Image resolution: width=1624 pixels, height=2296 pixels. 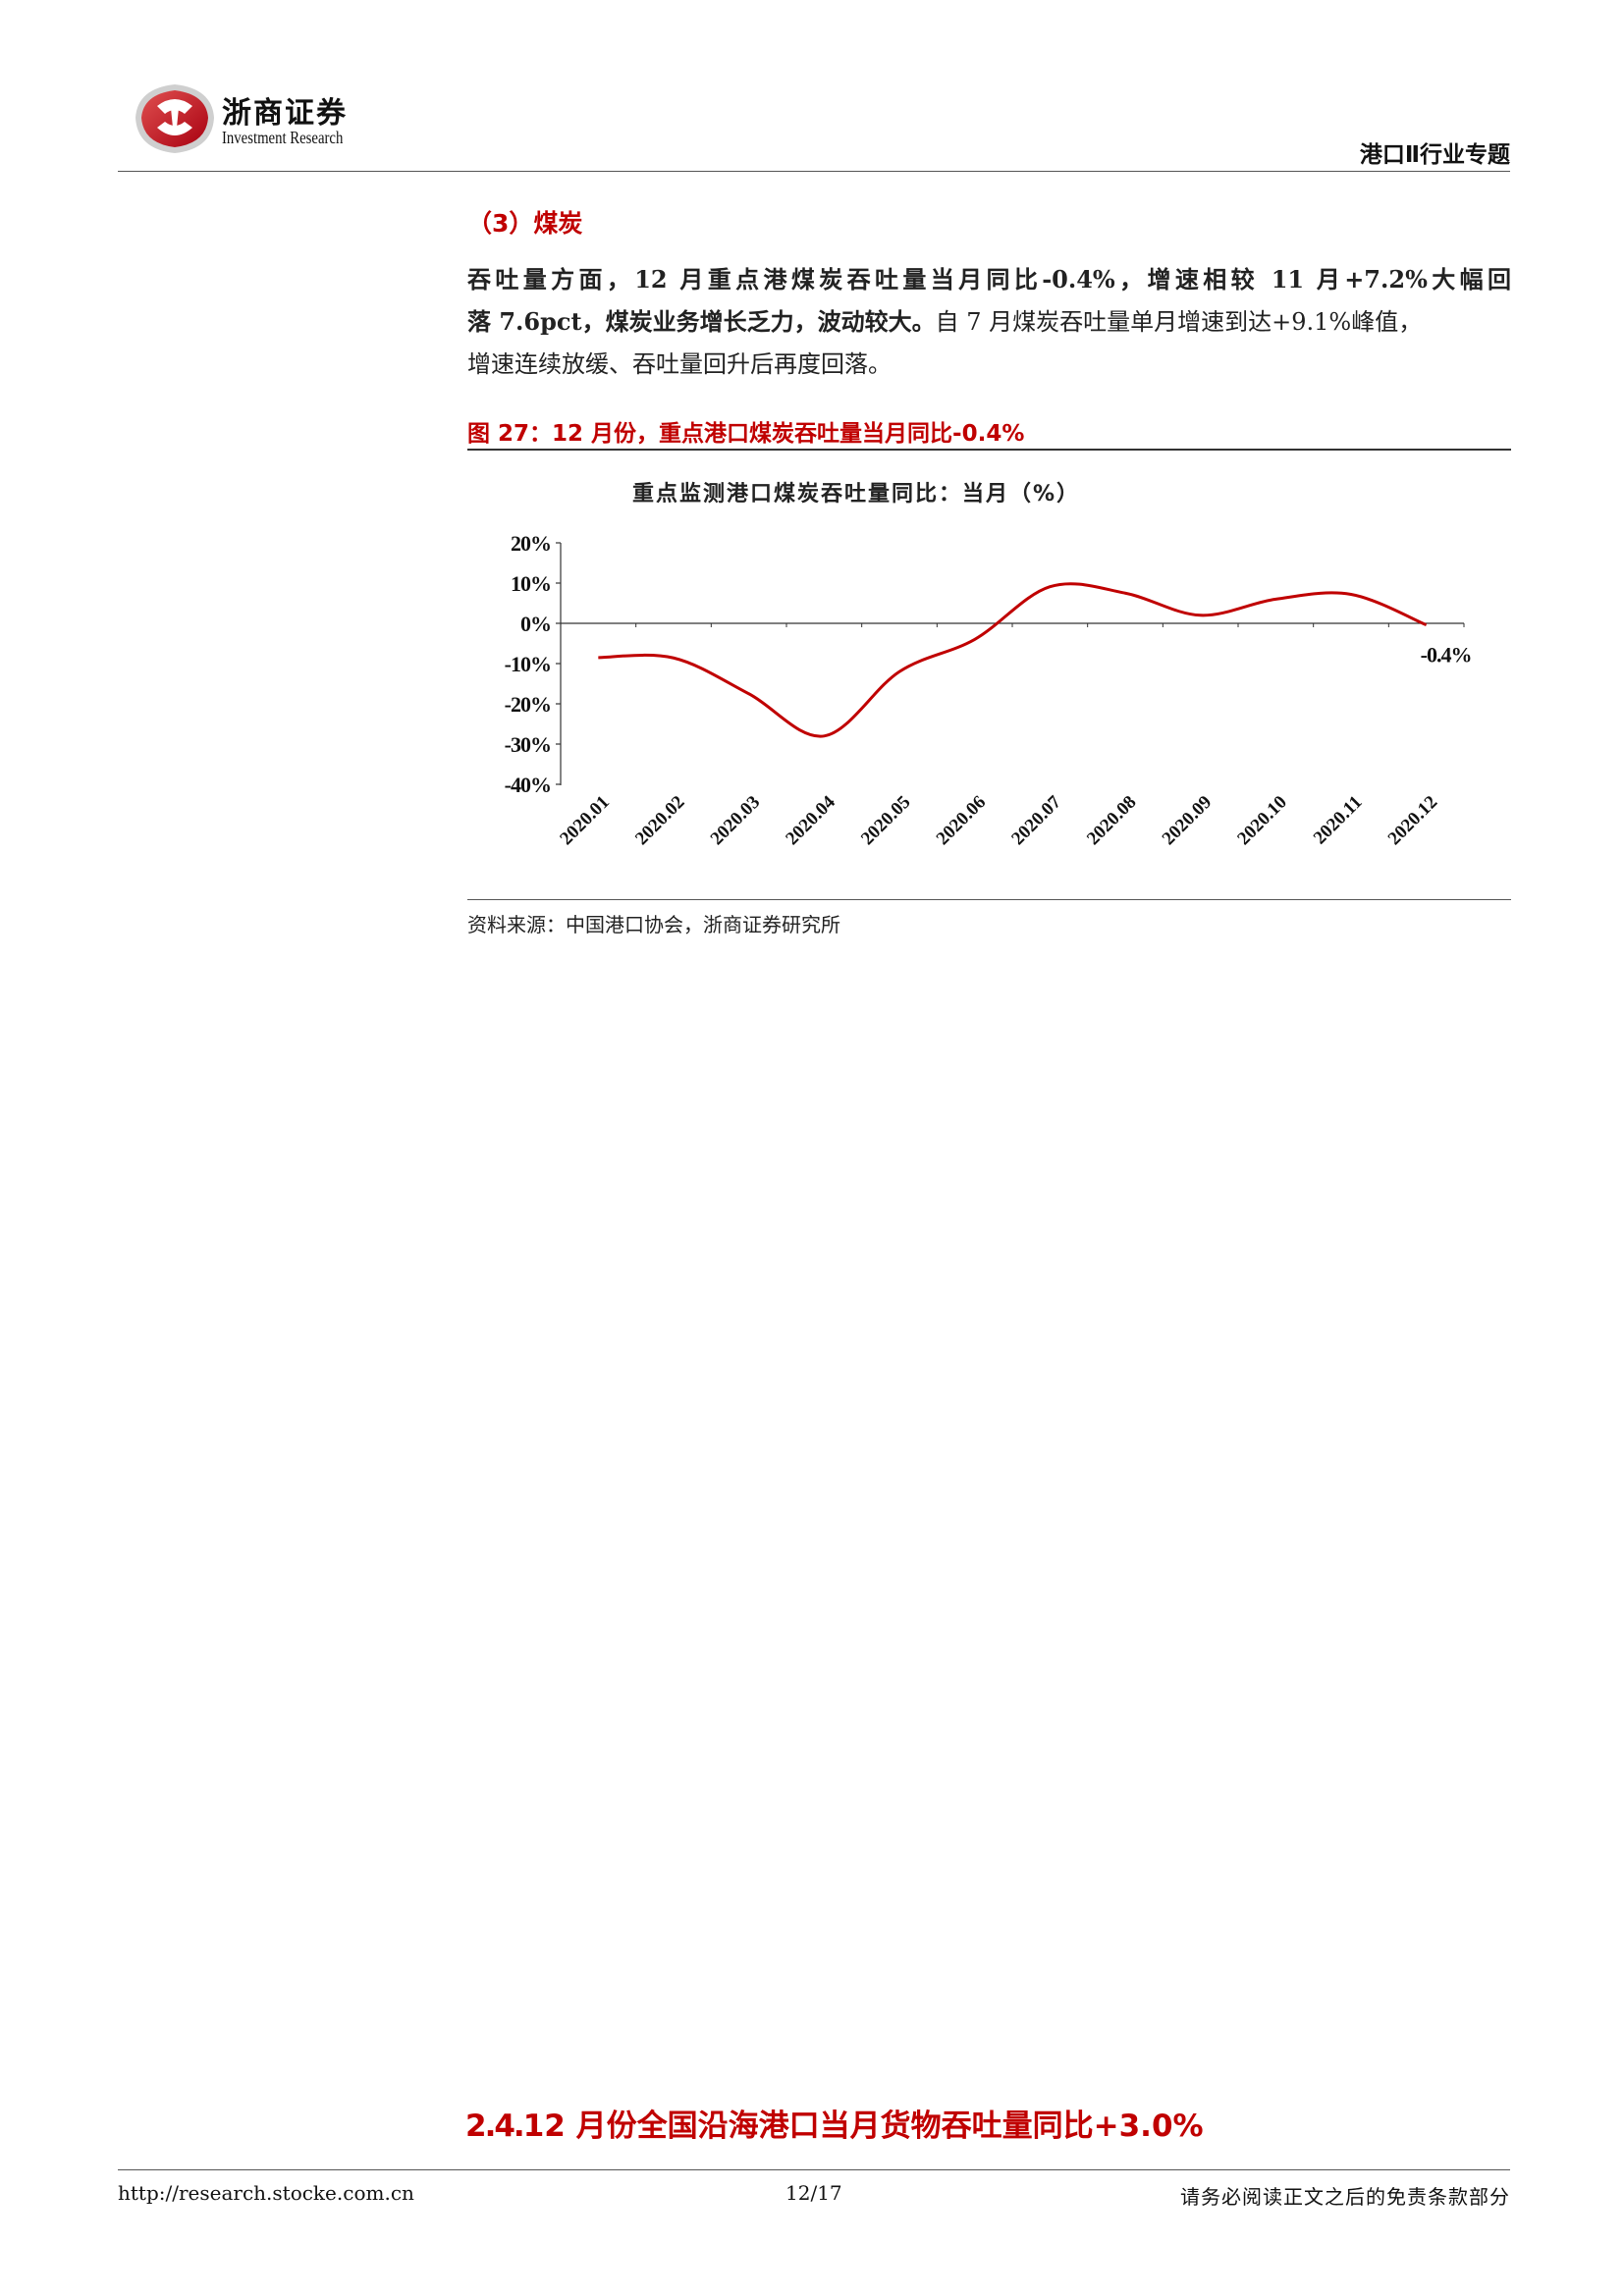 What do you see at coordinates (660, 821) in the screenshot?
I see `x-tick-label: 2020.02` at bounding box center [660, 821].